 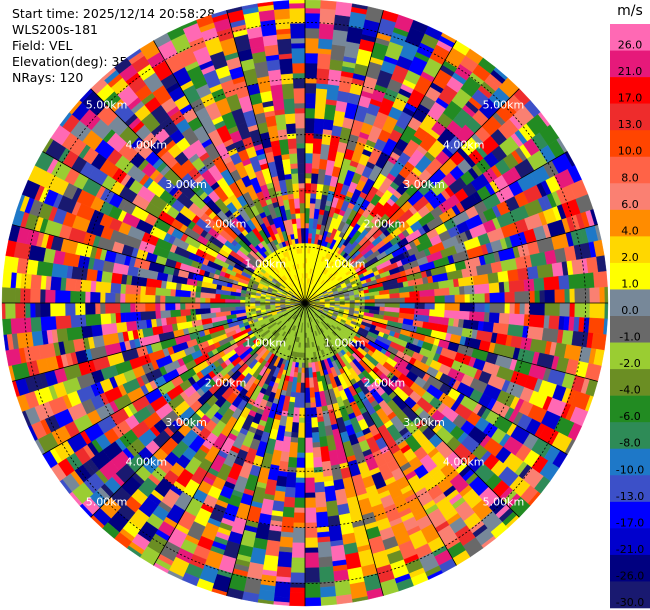 I want to click on range-label: 4.00km, so click(x=147, y=462).